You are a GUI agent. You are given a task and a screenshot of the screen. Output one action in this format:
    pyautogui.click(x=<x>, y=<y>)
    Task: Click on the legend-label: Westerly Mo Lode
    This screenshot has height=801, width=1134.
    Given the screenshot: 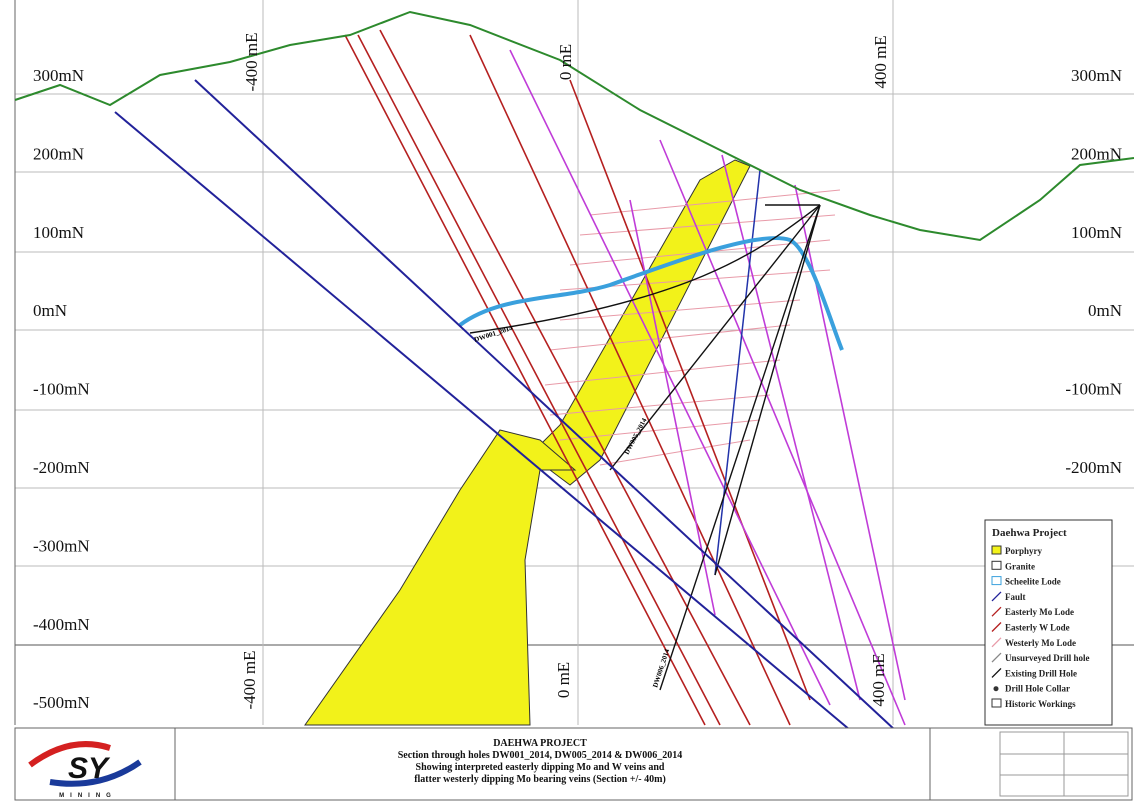 What is the action you would take?
    pyautogui.click(x=1040, y=643)
    